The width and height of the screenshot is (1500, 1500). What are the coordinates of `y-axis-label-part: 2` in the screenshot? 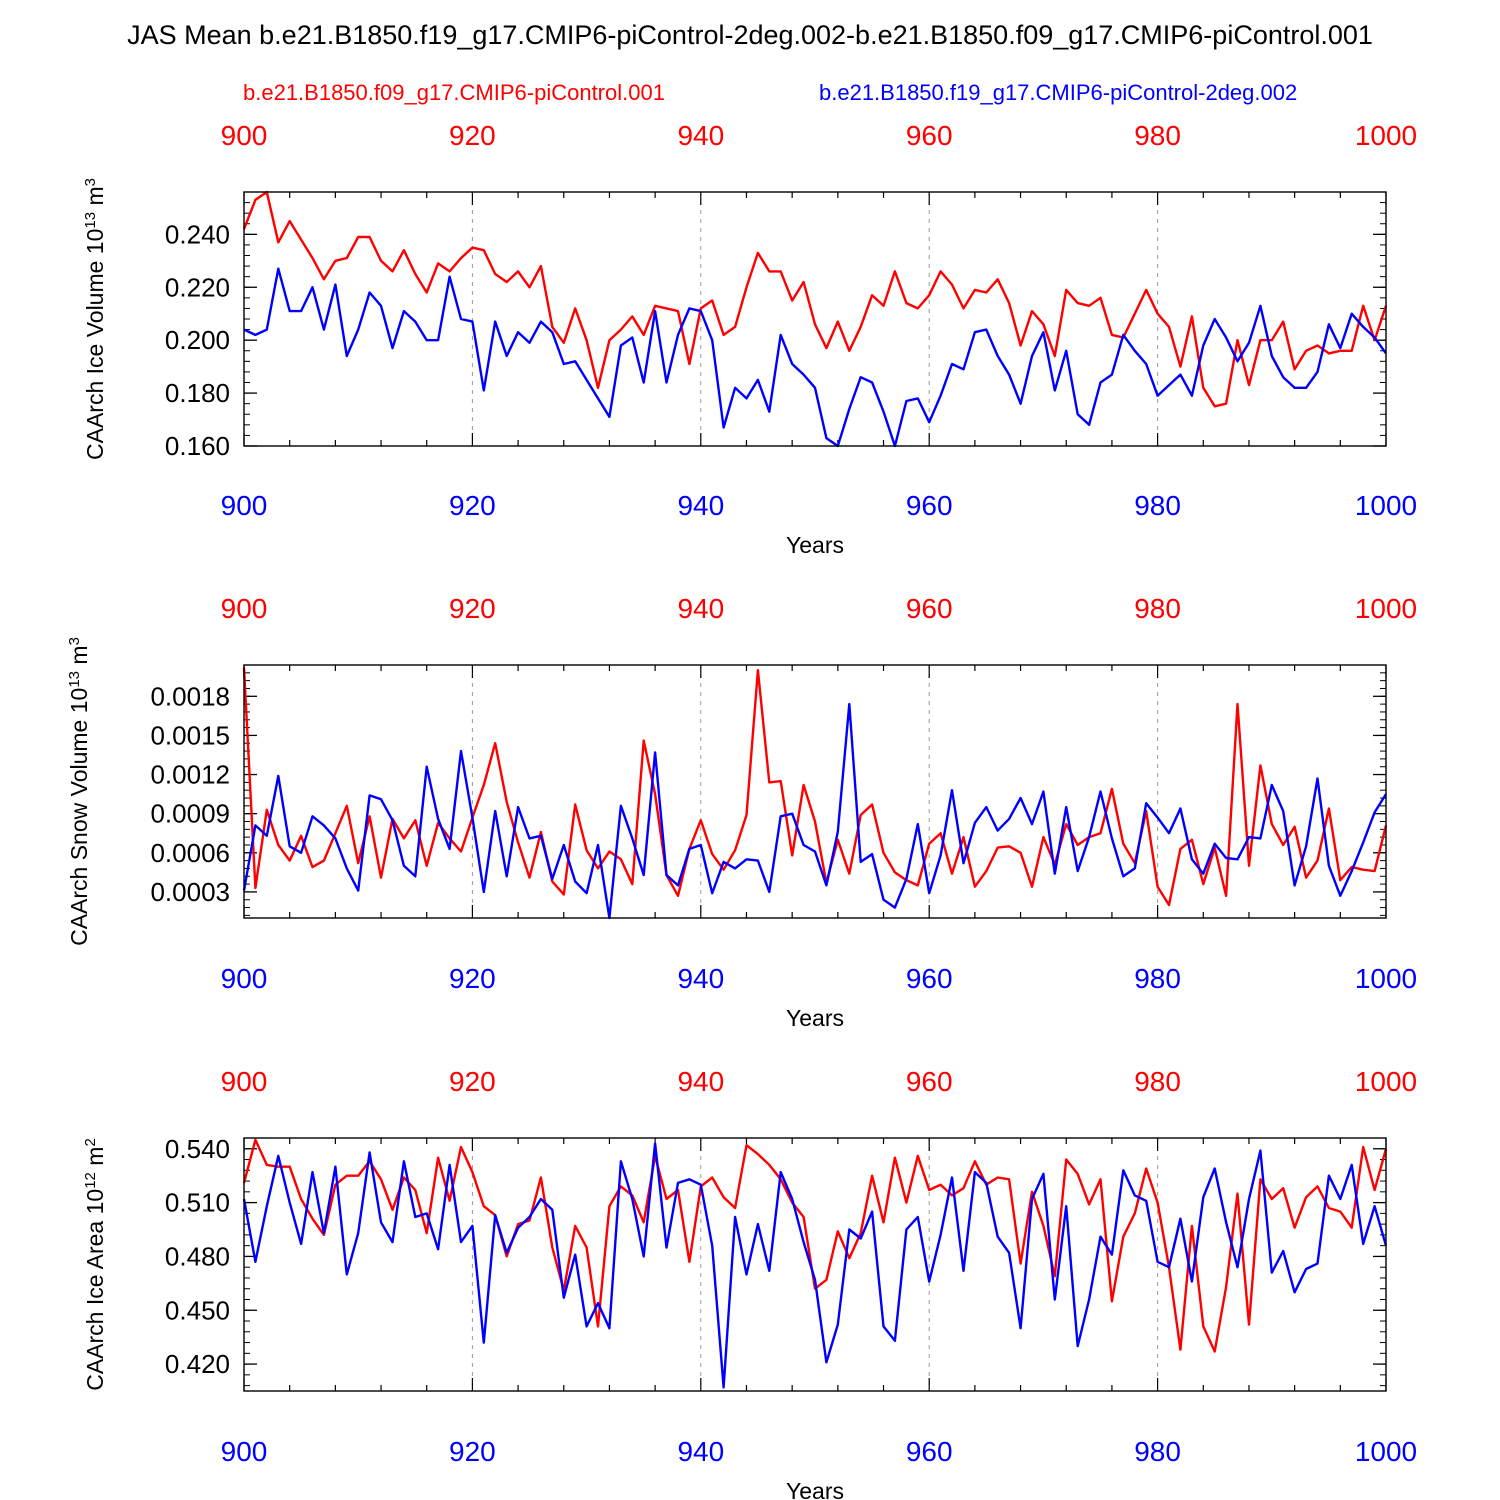 It's located at (90, 1142).